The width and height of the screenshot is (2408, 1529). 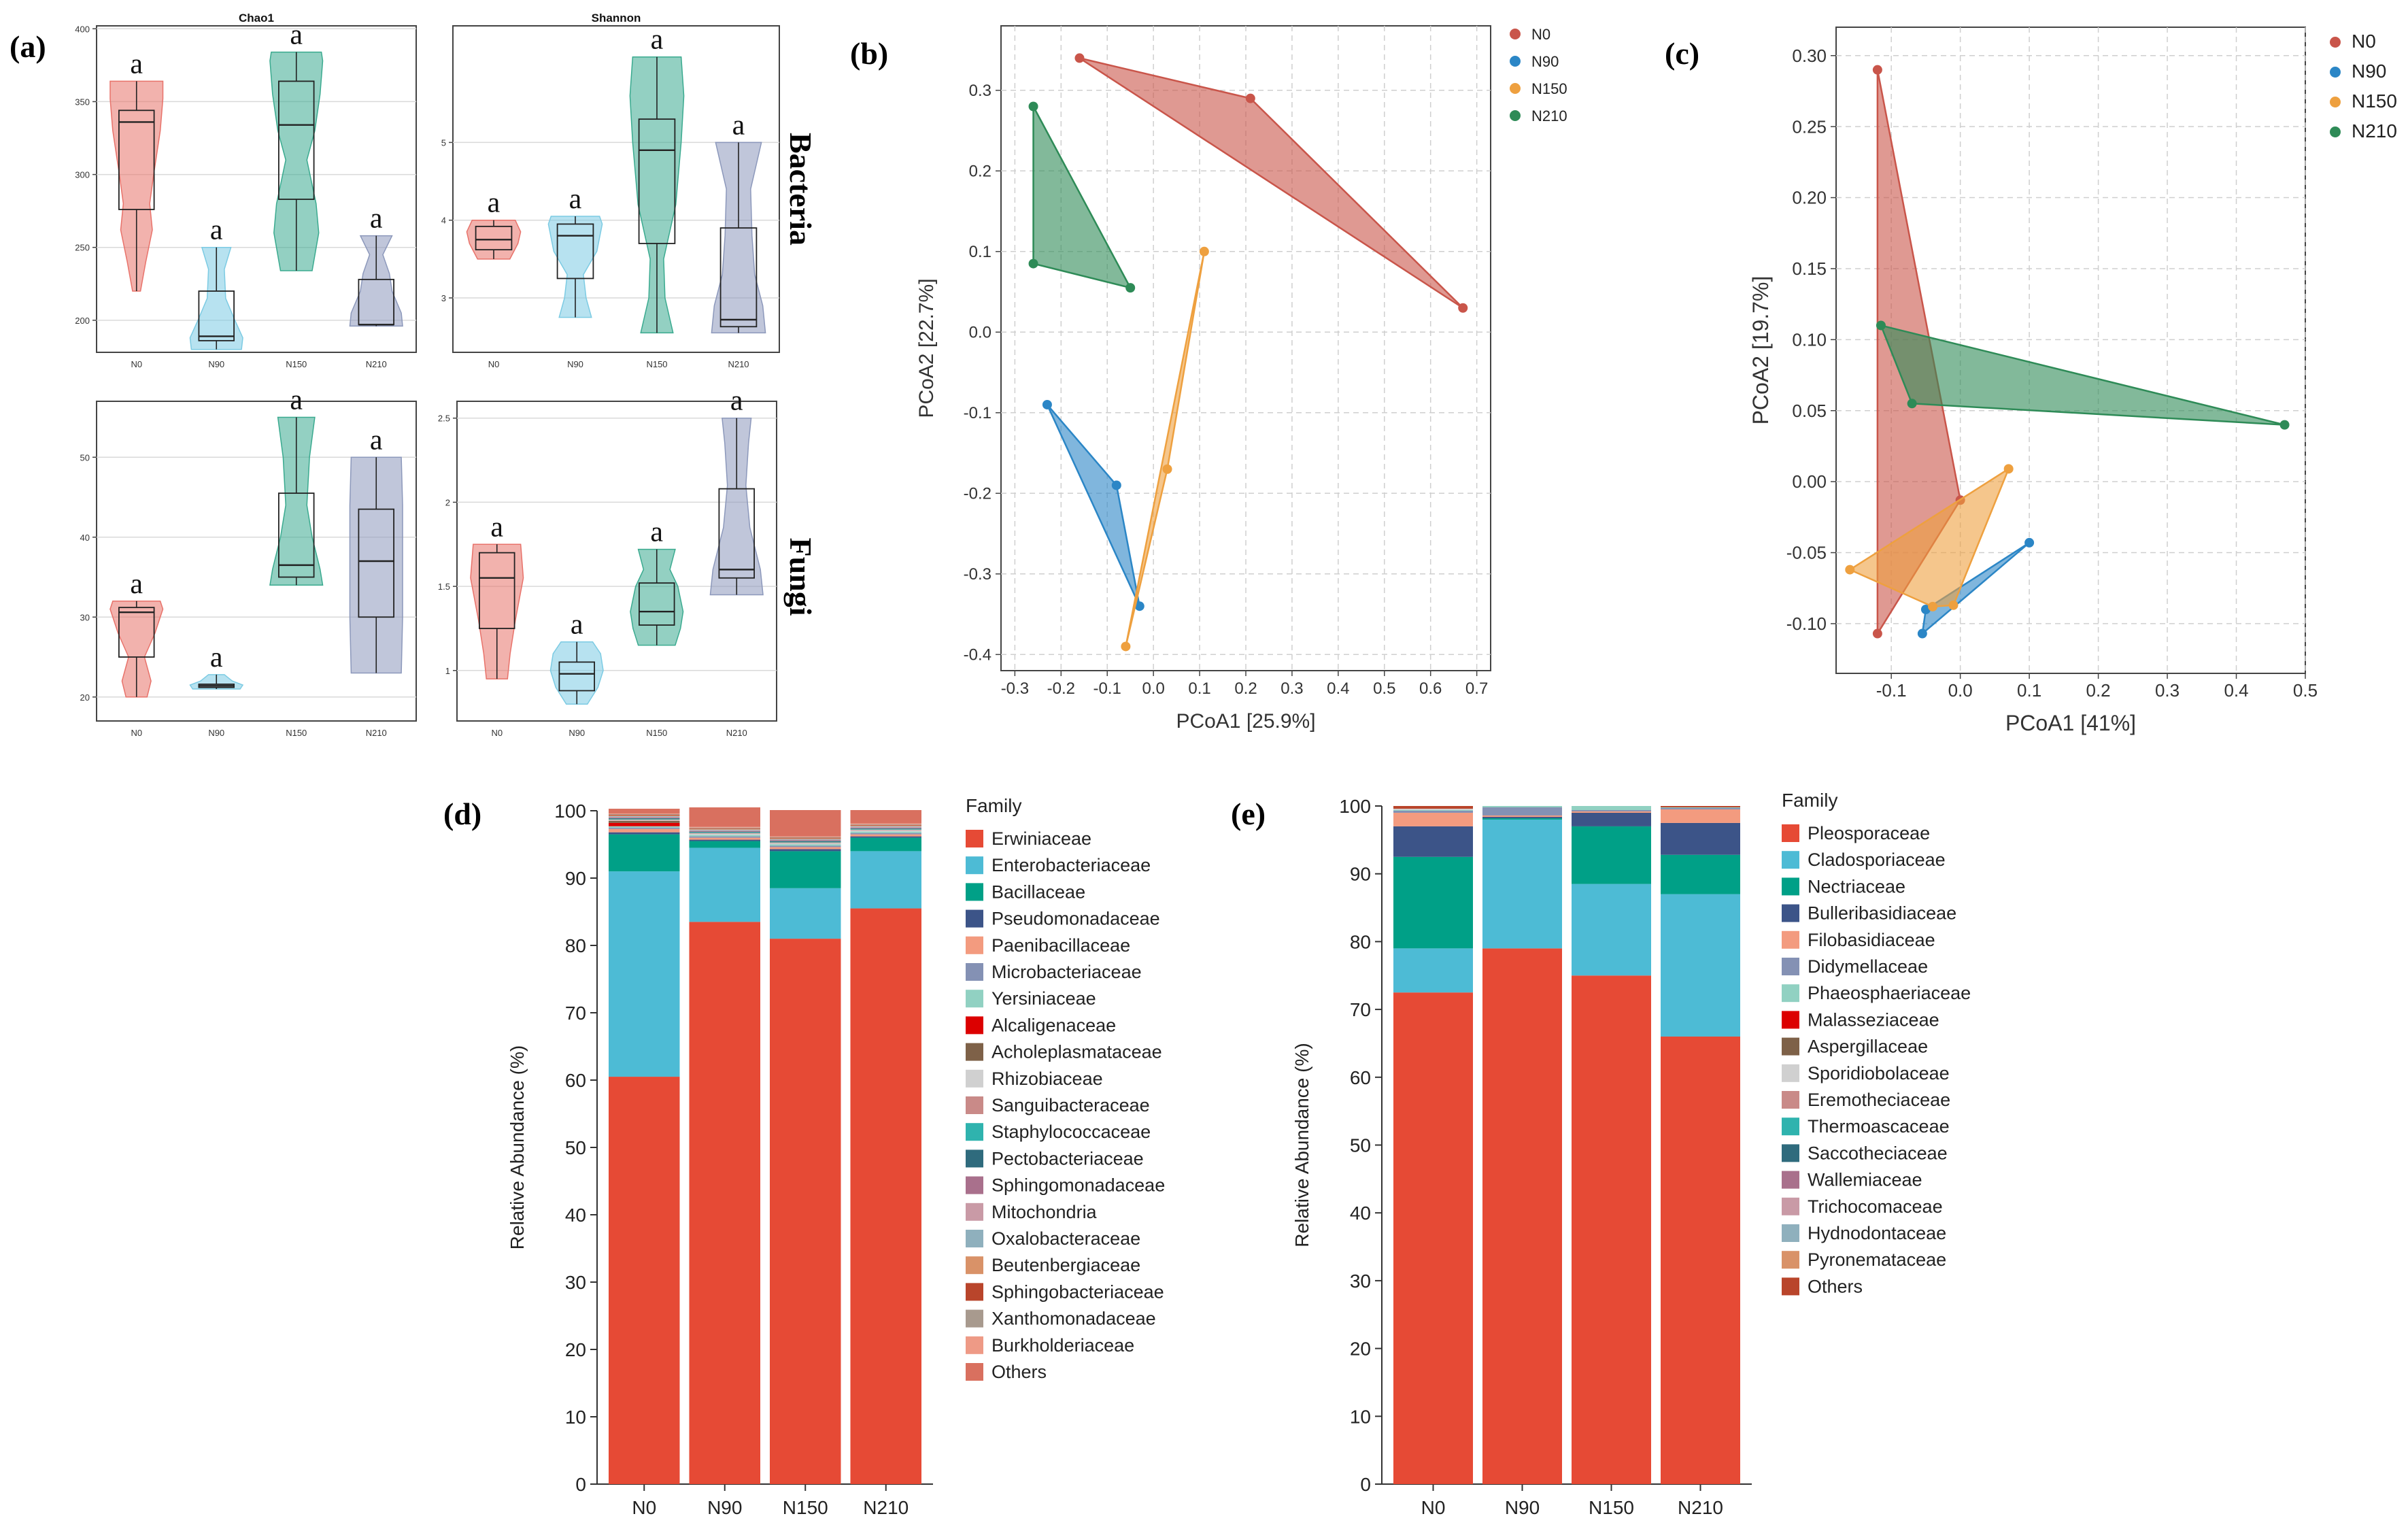 What do you see at coordinates (869, 53) in the screenshot?
I see `panel-label-b: (b)` at bounding box center [869, 53].